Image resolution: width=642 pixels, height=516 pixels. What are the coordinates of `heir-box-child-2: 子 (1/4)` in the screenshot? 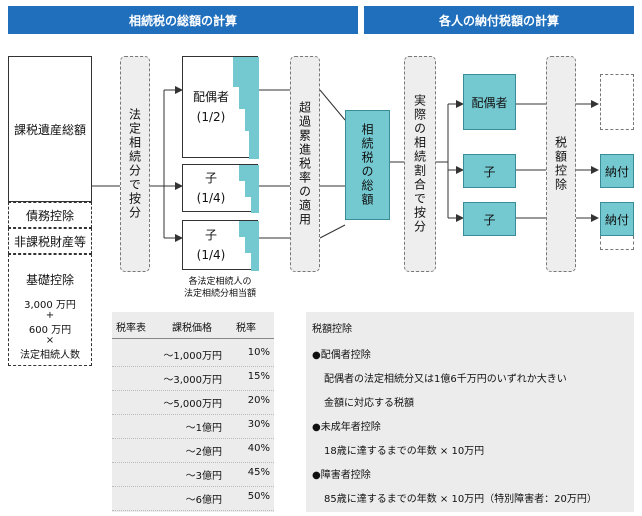 It's located at (220, 245).